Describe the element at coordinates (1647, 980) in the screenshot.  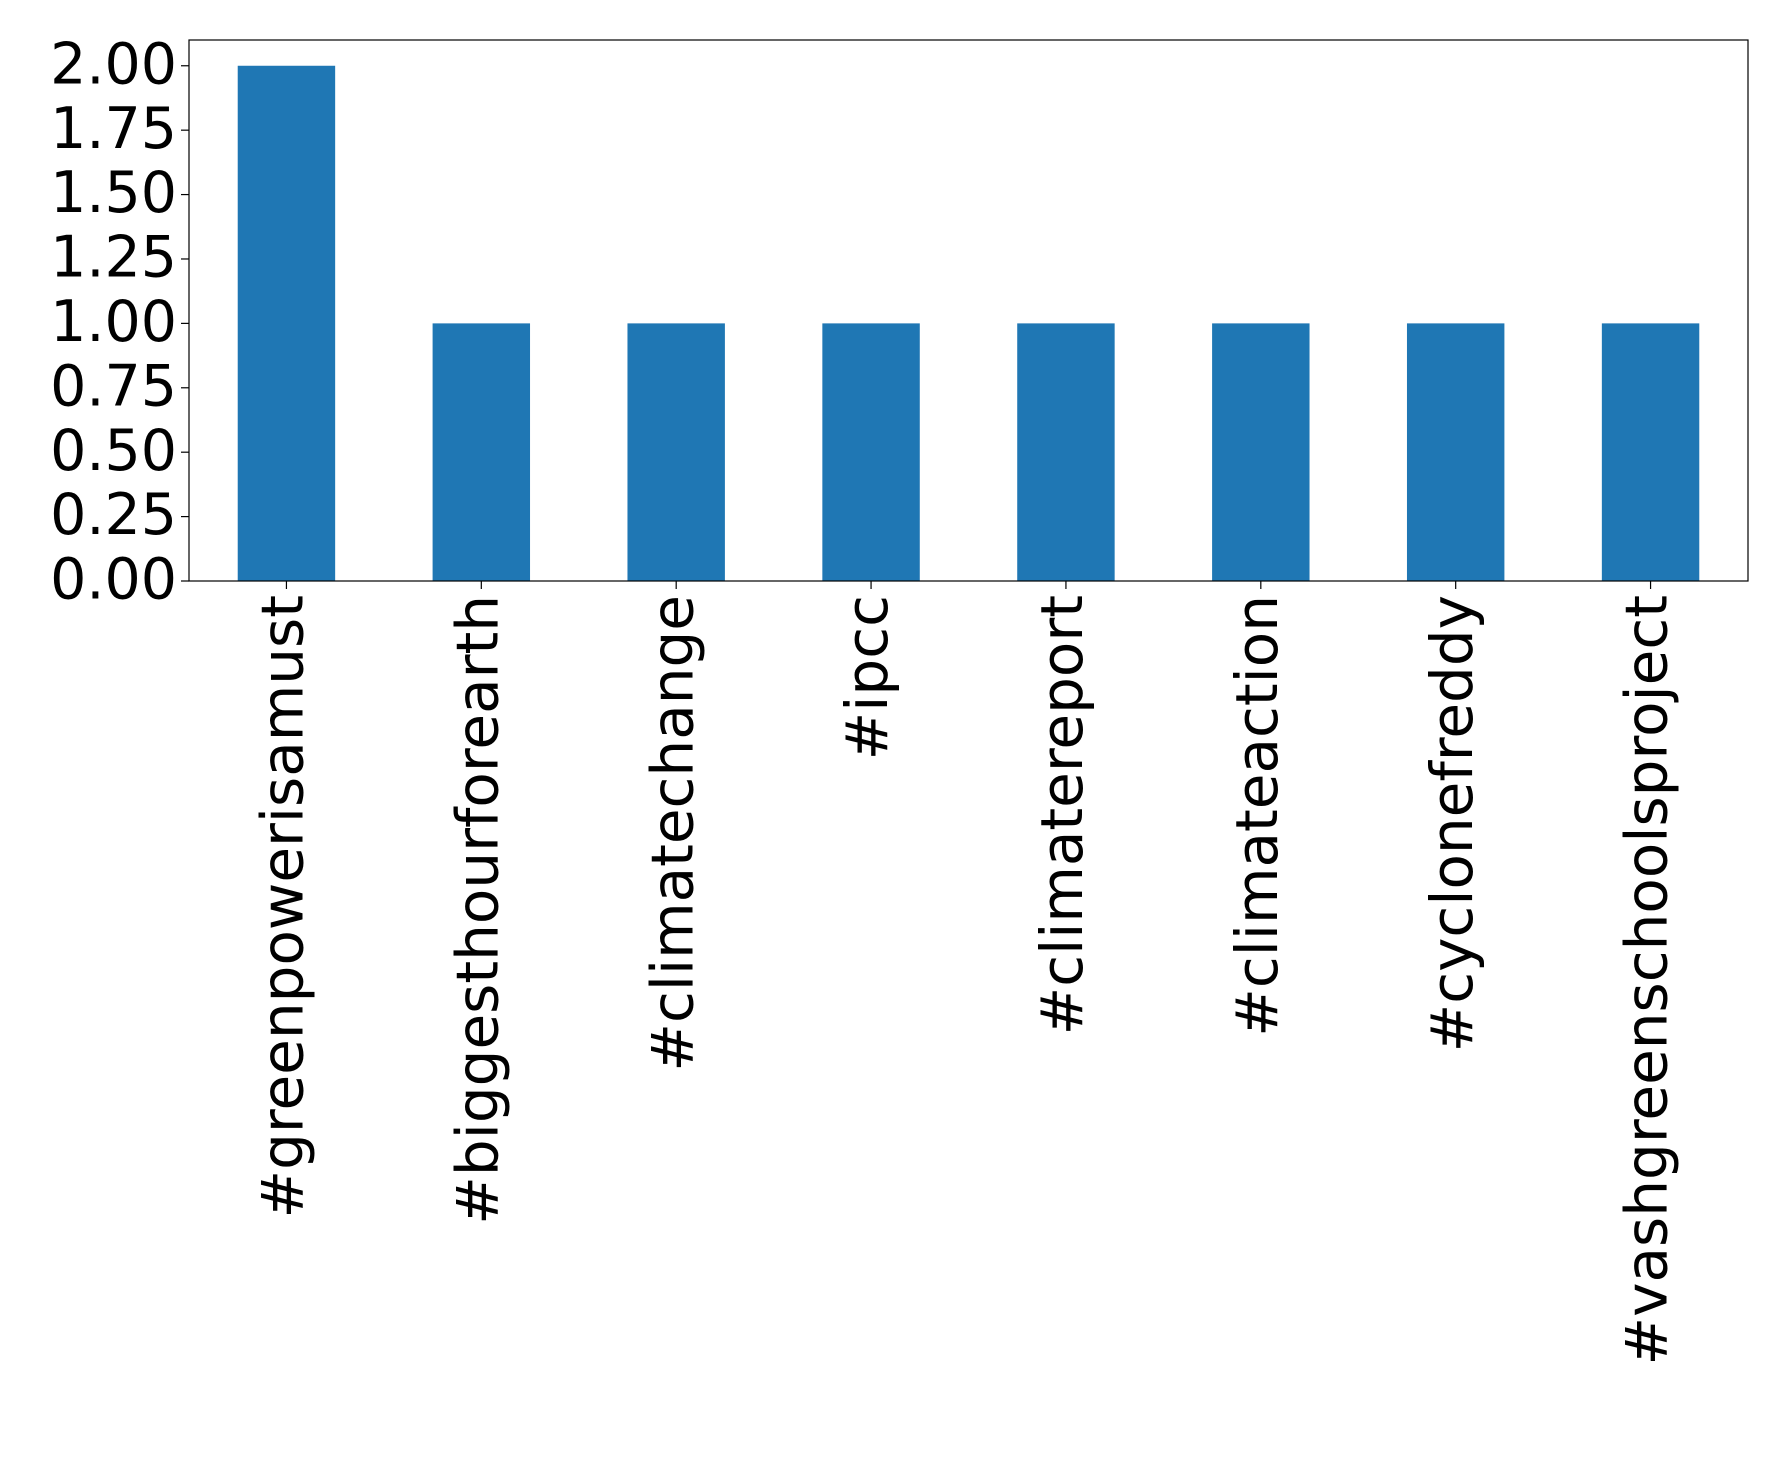
I see `x-tick-label: #vashgreenschoolsproject` at that location.